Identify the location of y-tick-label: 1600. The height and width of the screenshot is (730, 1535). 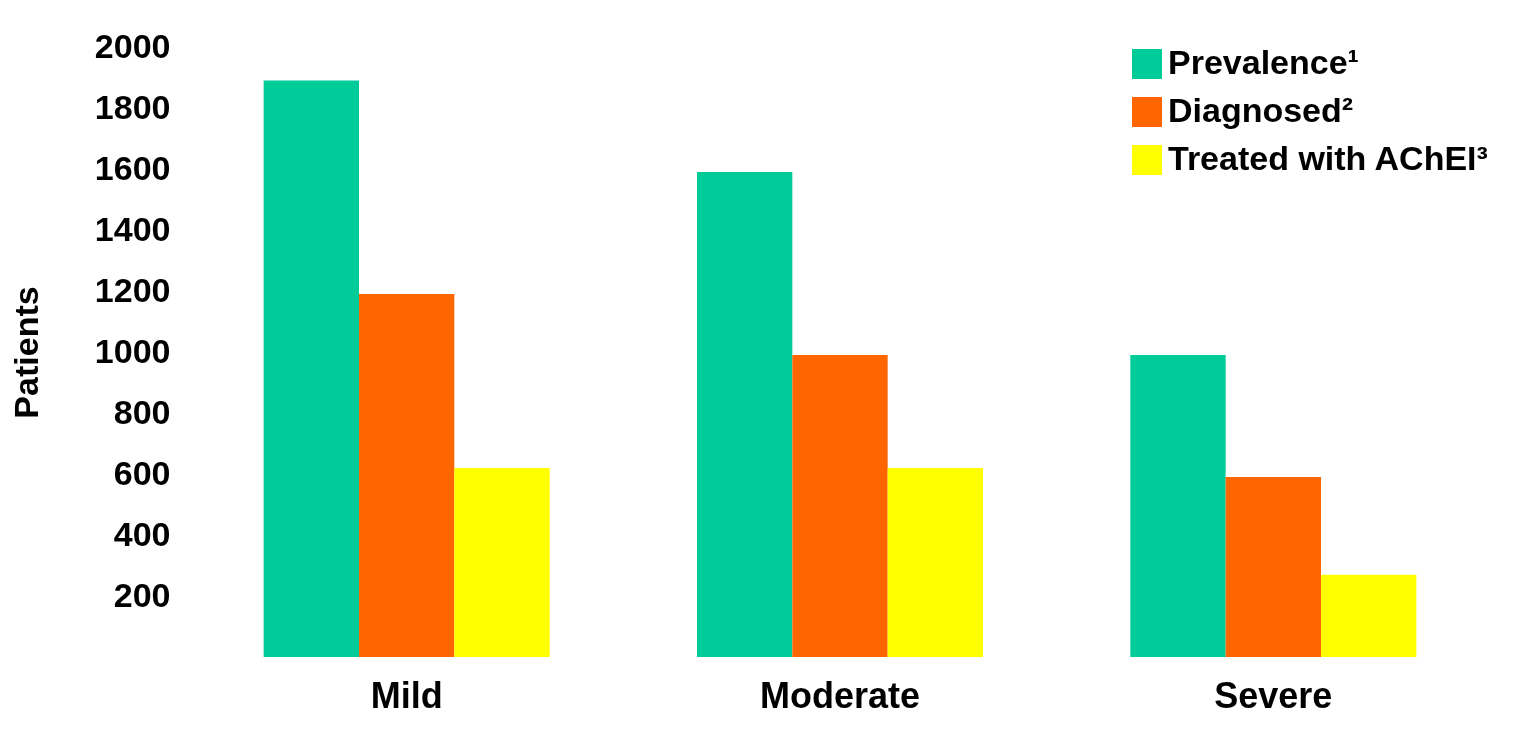
(132, 167).